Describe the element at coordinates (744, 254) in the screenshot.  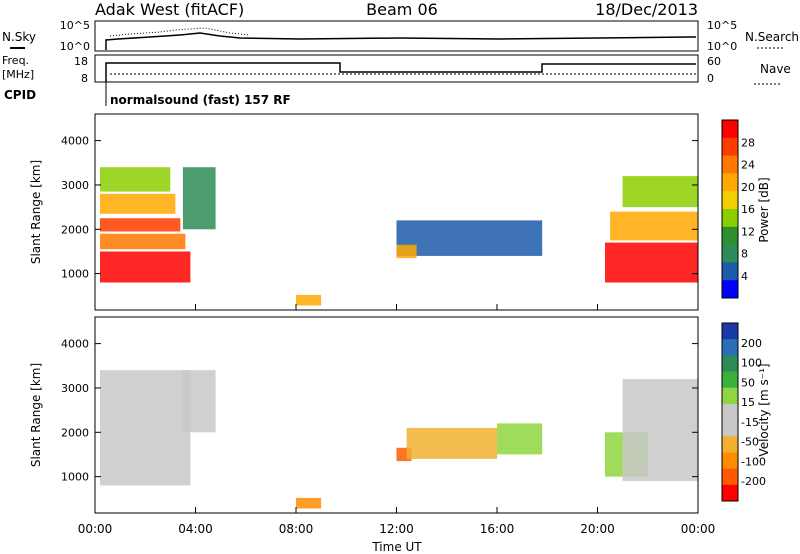
I see `power-colorbar-tick-5: 8` at that location.